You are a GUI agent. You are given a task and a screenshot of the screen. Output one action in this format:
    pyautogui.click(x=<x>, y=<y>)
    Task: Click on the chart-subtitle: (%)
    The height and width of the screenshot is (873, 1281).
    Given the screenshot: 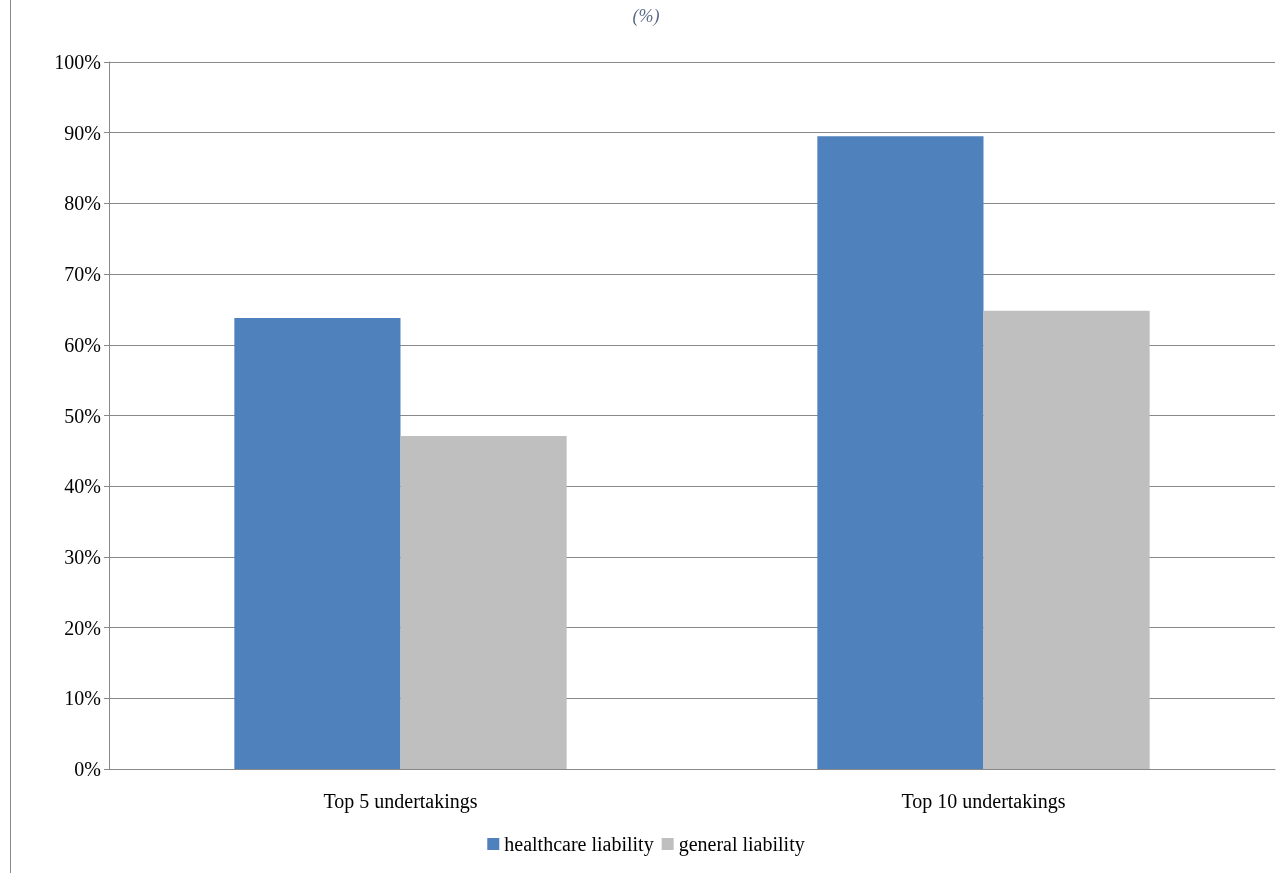 What is the action you would take?
    pyautogui.click(x=646, y=16)
    